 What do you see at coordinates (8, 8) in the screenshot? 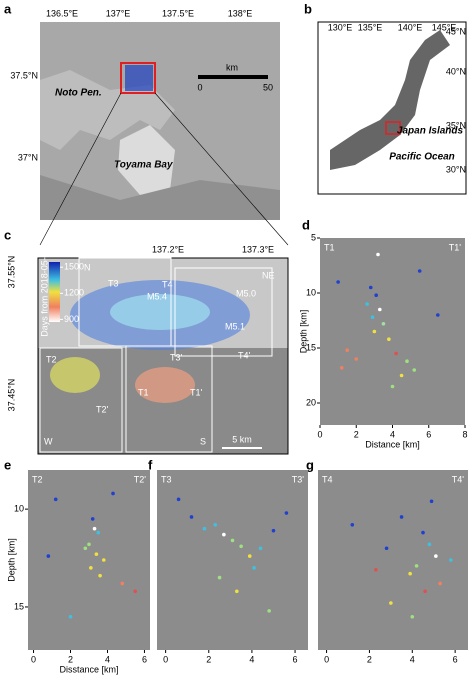
I see `panel-label: a` at bounding box center [8, 8].